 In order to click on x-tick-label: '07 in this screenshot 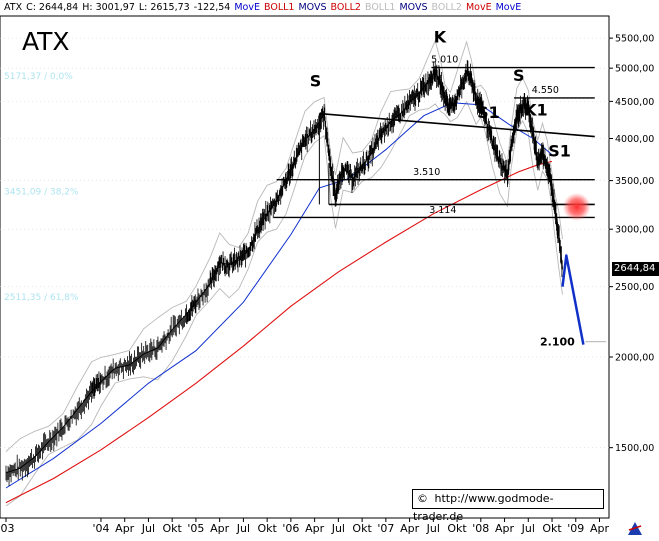, I will do `click(385, 528)`.